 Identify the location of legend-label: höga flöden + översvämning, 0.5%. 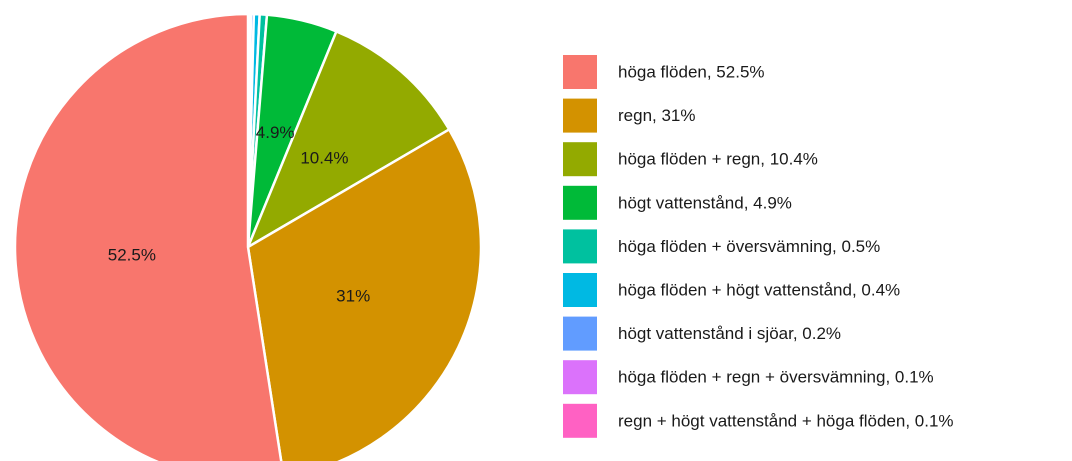
(749, 246).